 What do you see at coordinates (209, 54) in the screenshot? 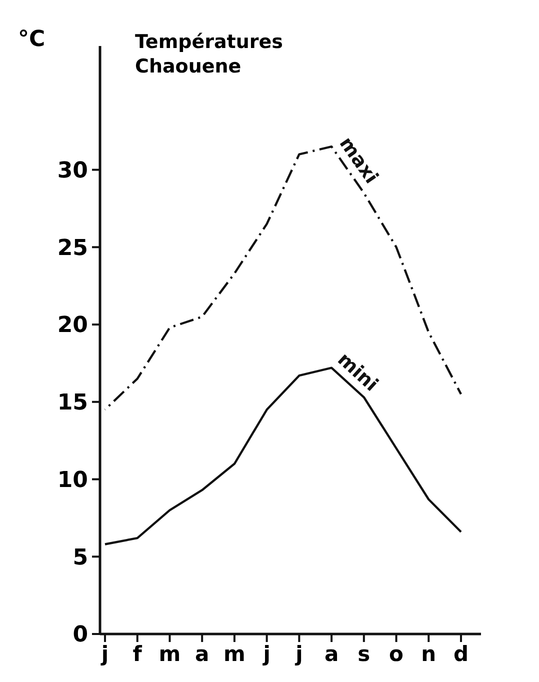
I see `chart-title: Températures Chaouene` at bounding box center [209, 54].